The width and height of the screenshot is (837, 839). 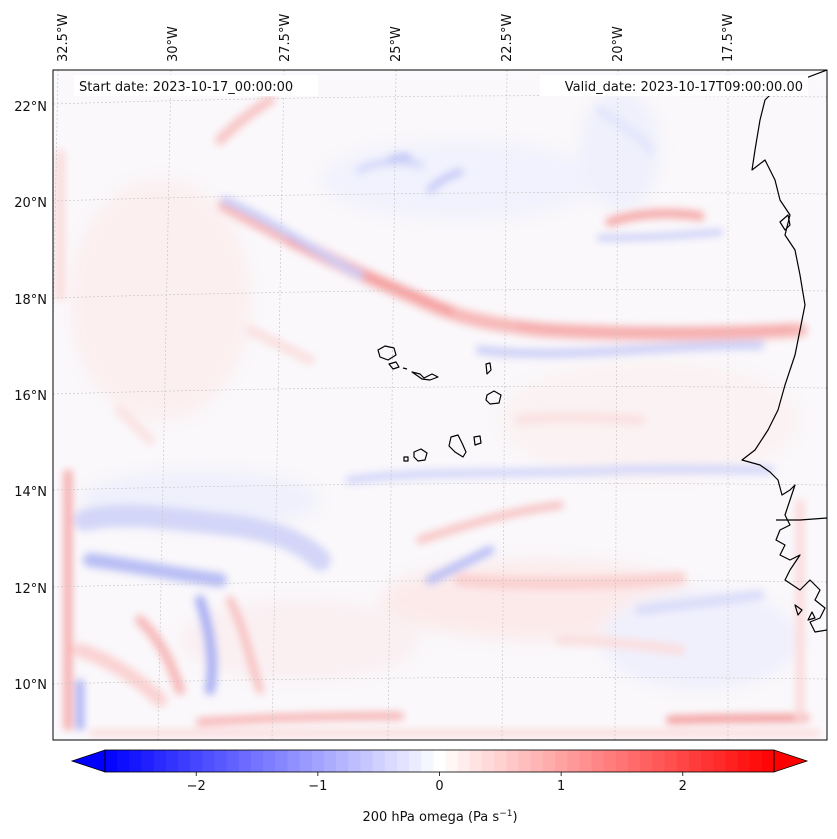 I want to click on lon-label: 32.5°W, so click(x=63, y=38).